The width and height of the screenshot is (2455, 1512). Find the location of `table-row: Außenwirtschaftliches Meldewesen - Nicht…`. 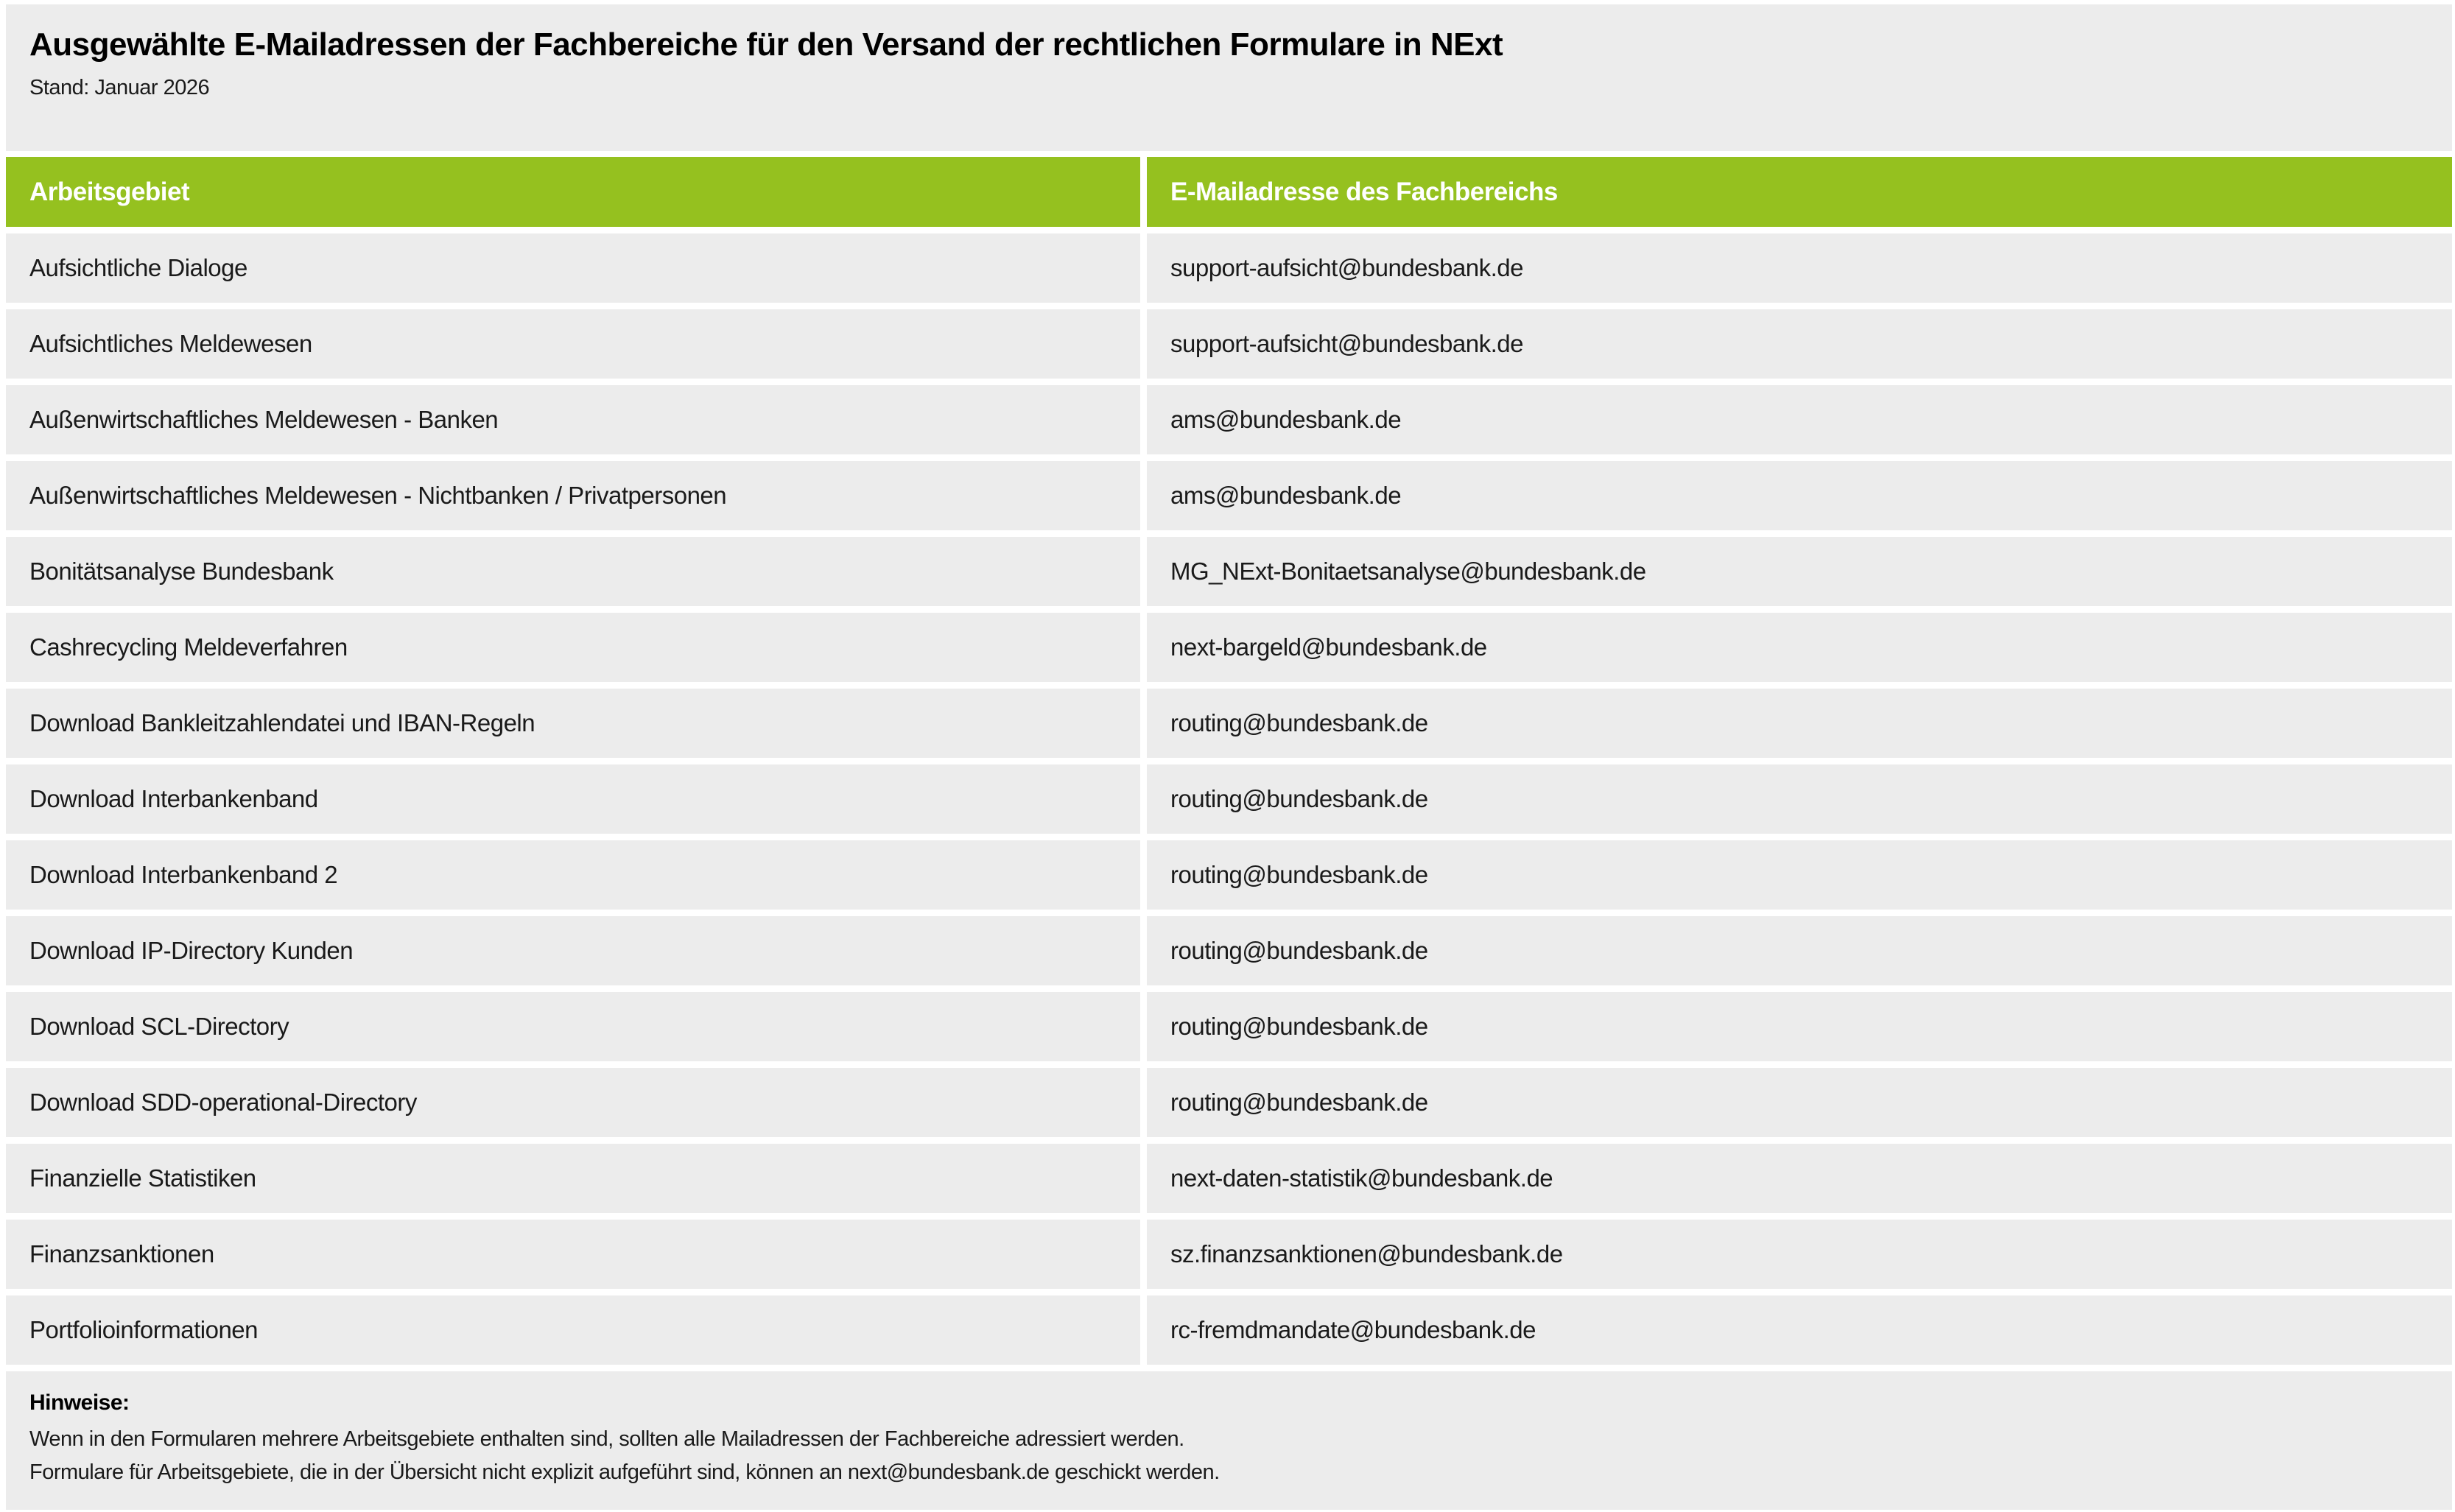

table-row: Außenwirtschaftliches Meldewesen - Nicht… is located at coordinates (1229, 495).